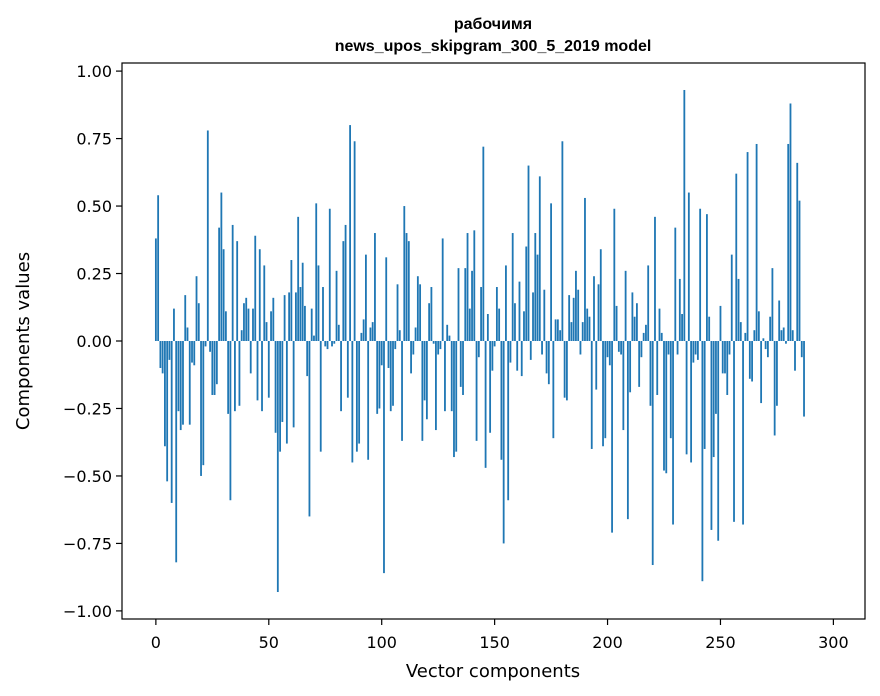  Describe the element at coordinates (493, 46) in the screenshot. I see `chart-title-line2: news_upos_skipgram_300_5_2019 model` at that location.